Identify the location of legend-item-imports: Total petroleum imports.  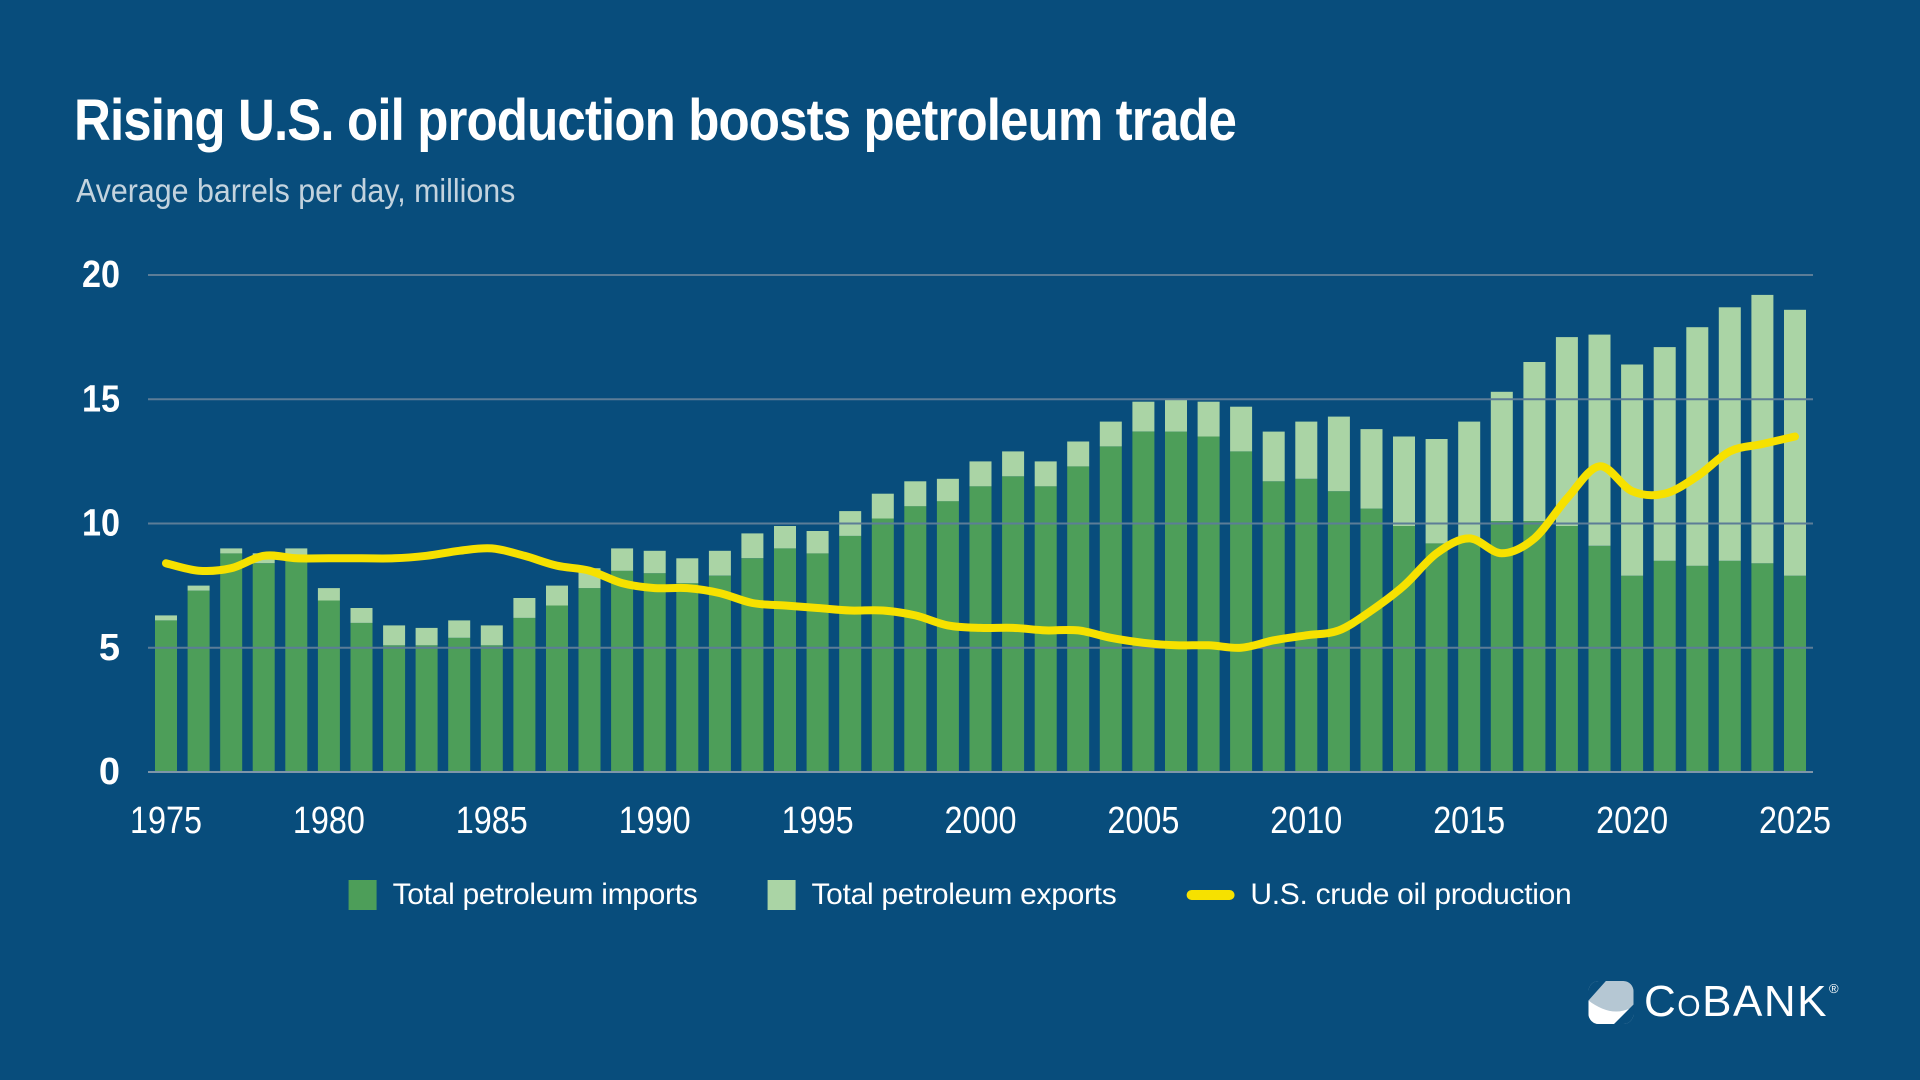
(523, 895).